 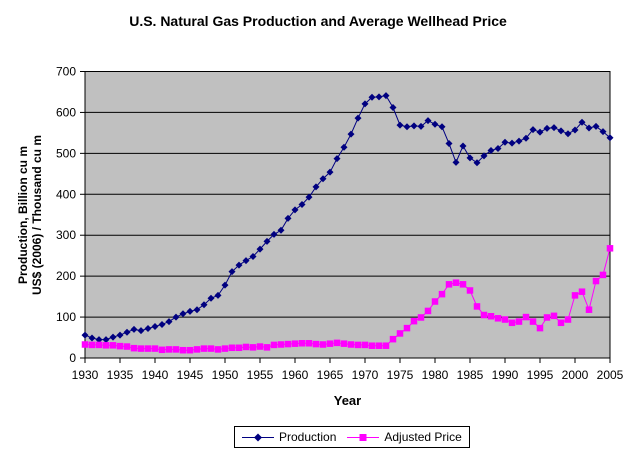 I want to click on x-tick-label: 1980, so click(x=435, y=375).